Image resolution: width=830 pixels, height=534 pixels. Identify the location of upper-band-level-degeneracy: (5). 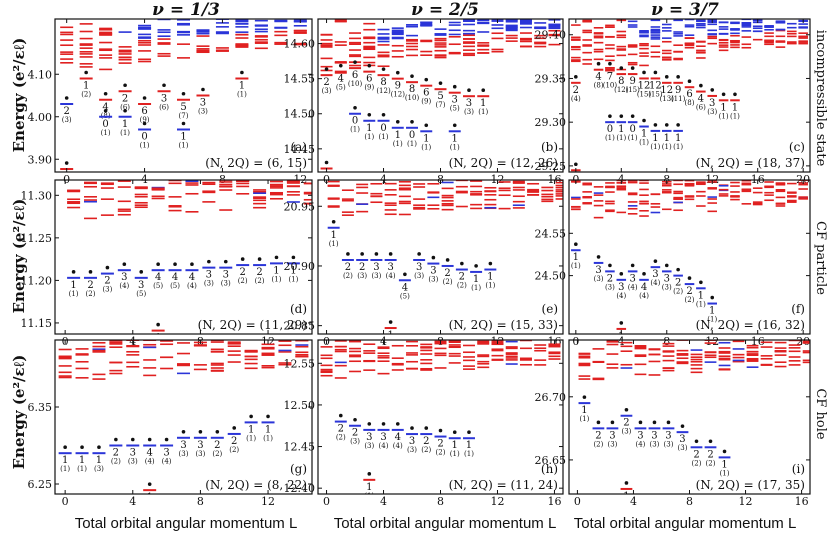
(455, 109).